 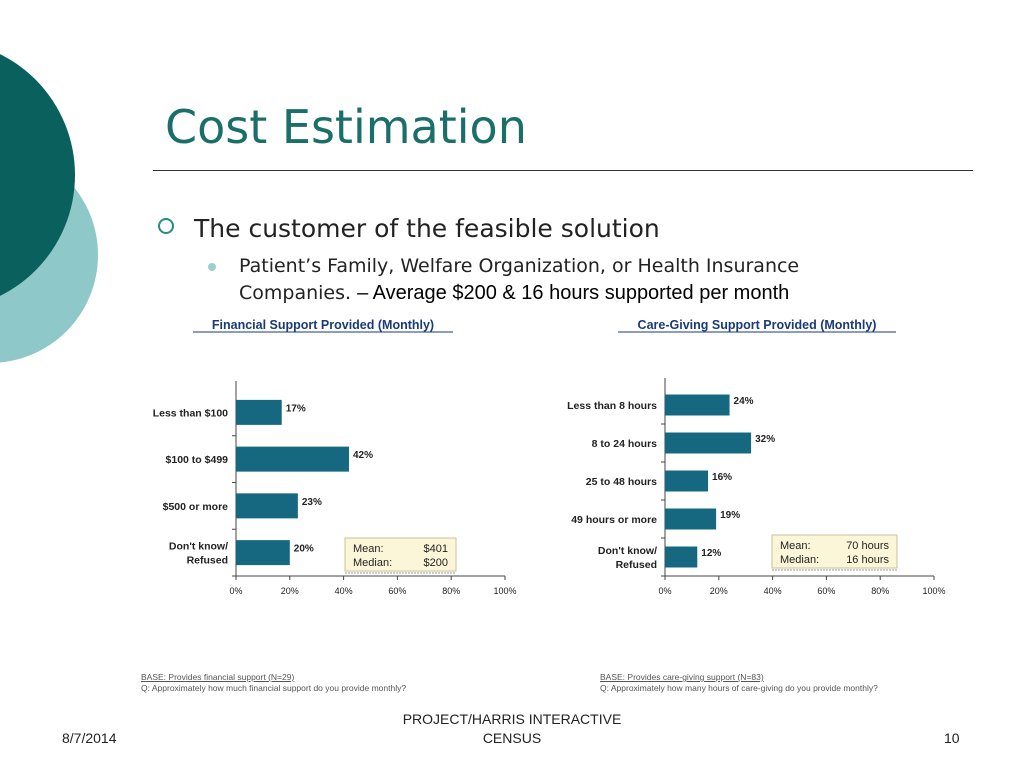 I want to click on bar-value-label: 12%, so click(x=711, y=553).